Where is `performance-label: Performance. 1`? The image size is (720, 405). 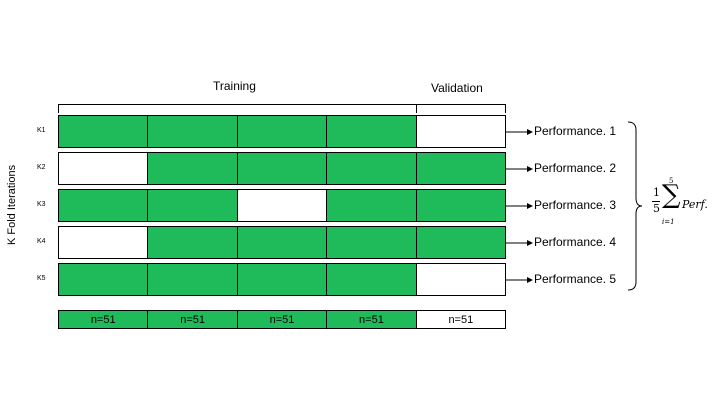 performance-label: Performance. 1 is located at coordinates (575, 131).